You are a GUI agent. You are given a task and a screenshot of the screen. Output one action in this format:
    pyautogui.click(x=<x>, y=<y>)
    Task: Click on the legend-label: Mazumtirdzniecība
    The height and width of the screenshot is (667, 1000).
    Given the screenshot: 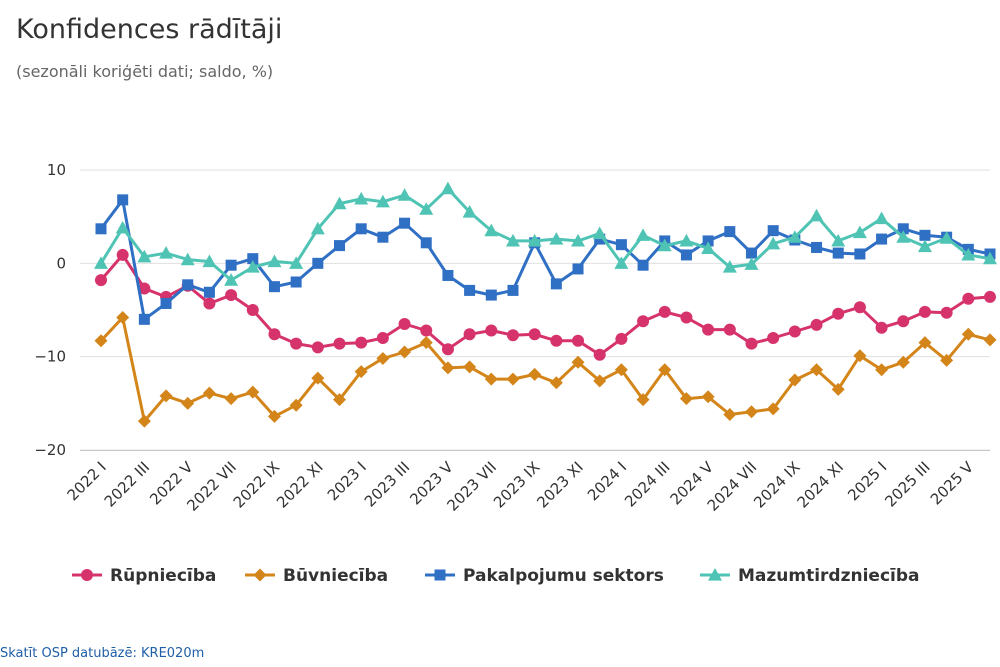 What is the action you would take?
    pyautogui.click(x=829, y=576)
    